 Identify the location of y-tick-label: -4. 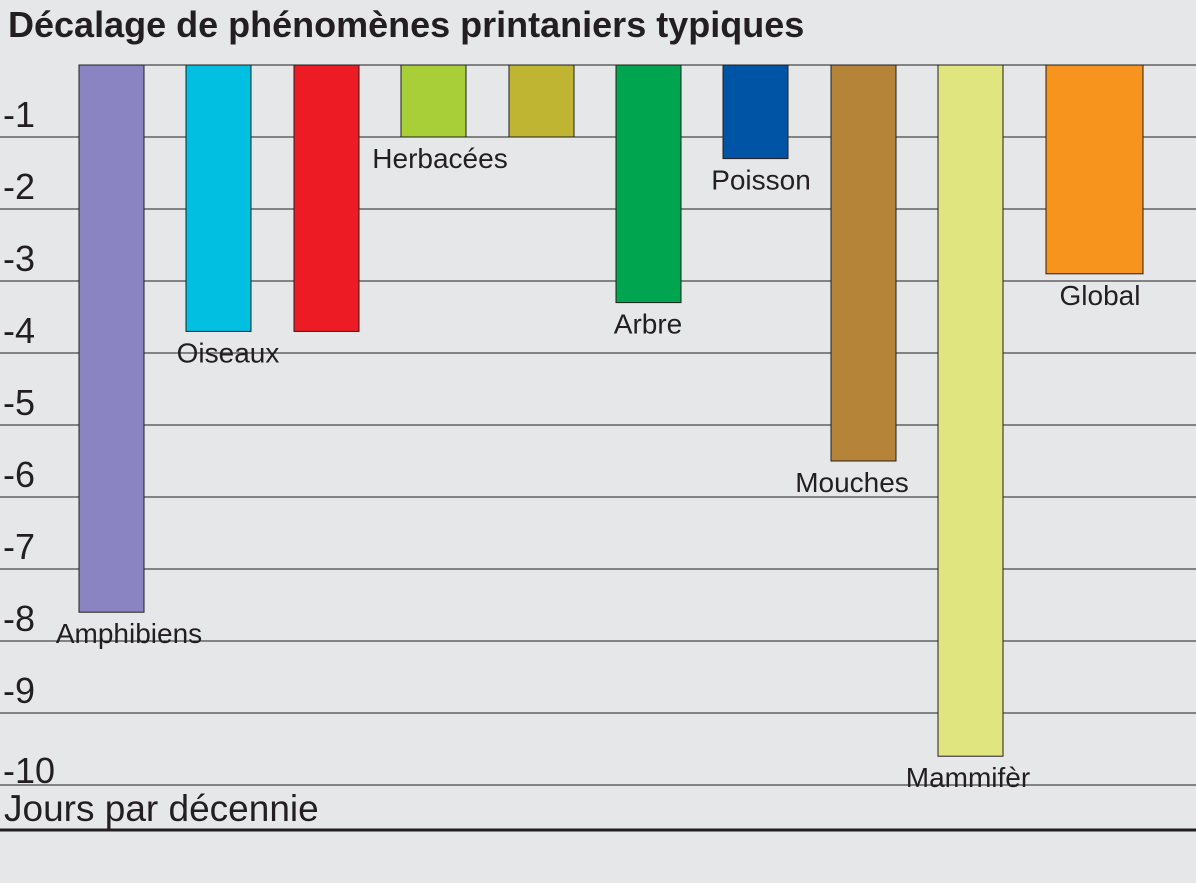
(19, 330).